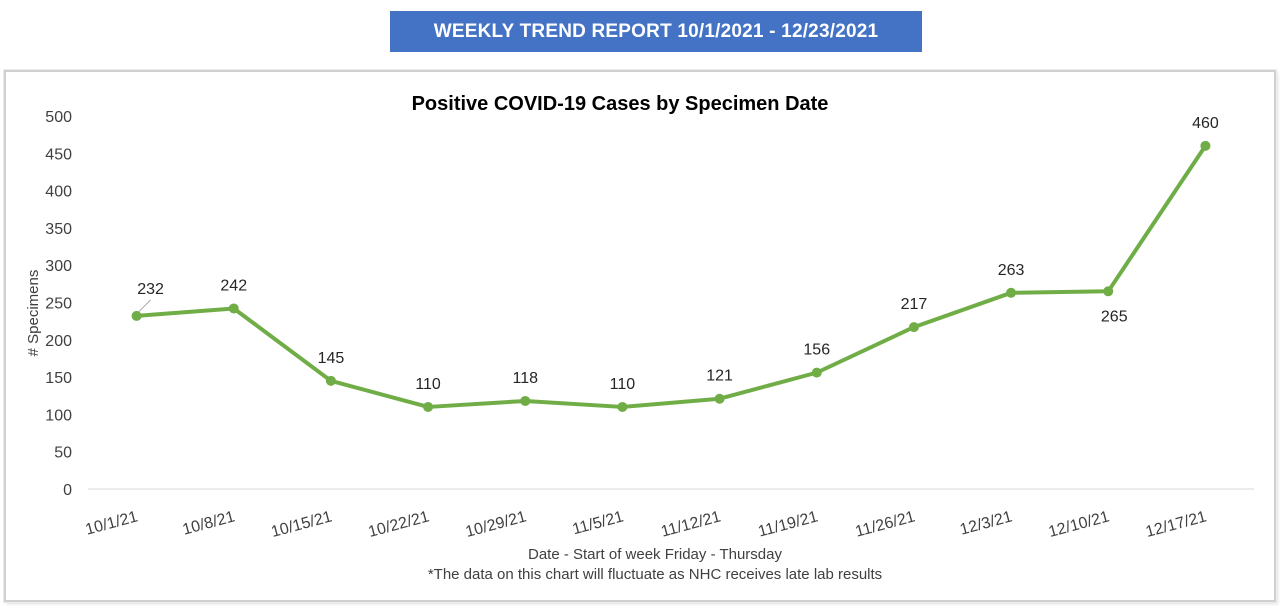 The image size is (1282, 612). What do you see at coordinates (914, 304) in the screenshot?
I see `data-label: 217` at bounding box center [914, 304].